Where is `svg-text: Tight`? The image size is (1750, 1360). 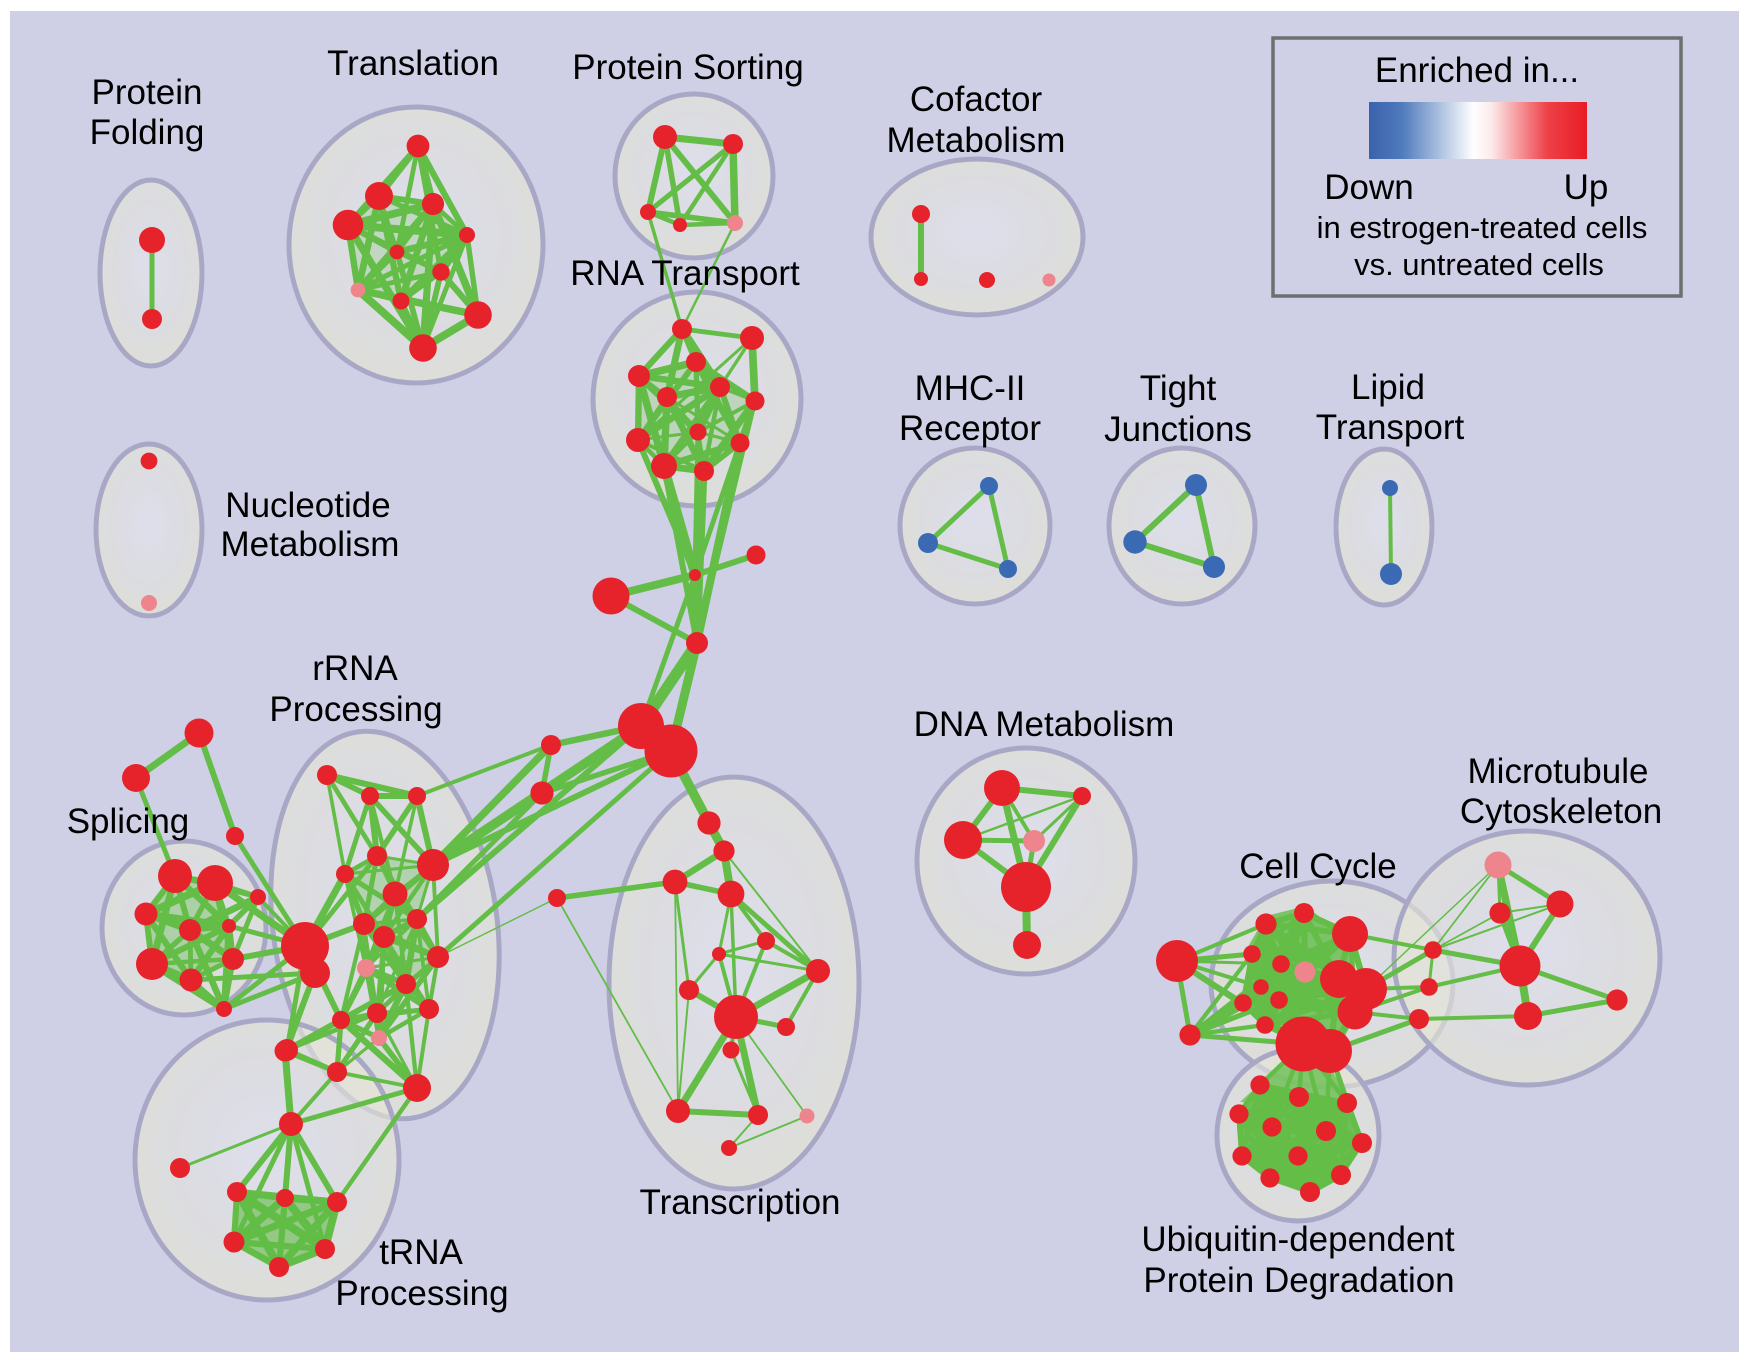 svg-text: Tight is located at coordinates (1178, 388).